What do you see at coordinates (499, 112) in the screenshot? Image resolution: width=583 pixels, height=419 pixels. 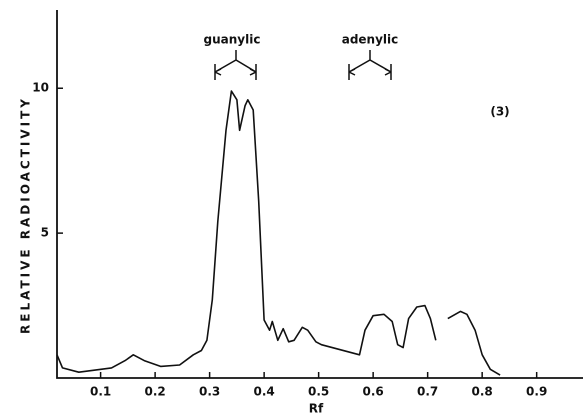 I see `annotation: (3)` at bounding box center [499, 112].